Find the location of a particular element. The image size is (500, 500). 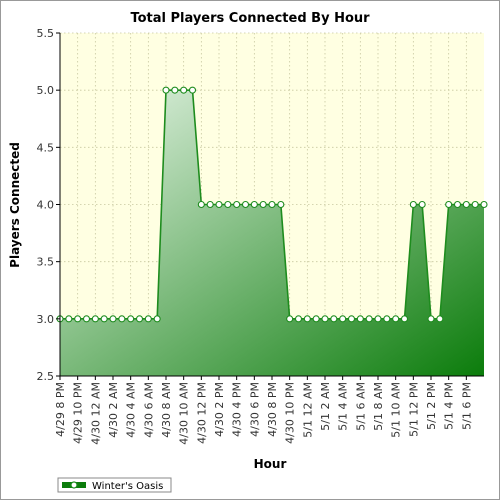

legend-box is located at coordinates (114, 485).